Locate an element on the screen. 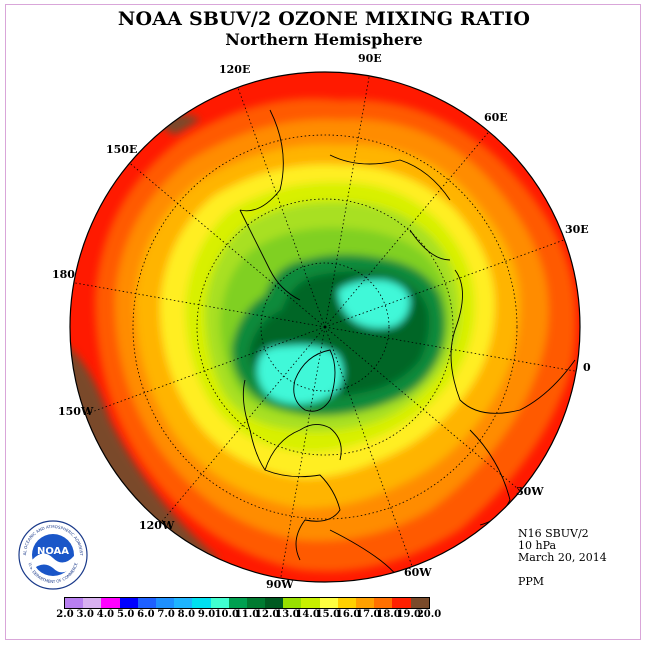 Image resolution: width=648 pixels, height=648 pixels. longitude-label-30e: 30E is located at coordinates (577, 229).